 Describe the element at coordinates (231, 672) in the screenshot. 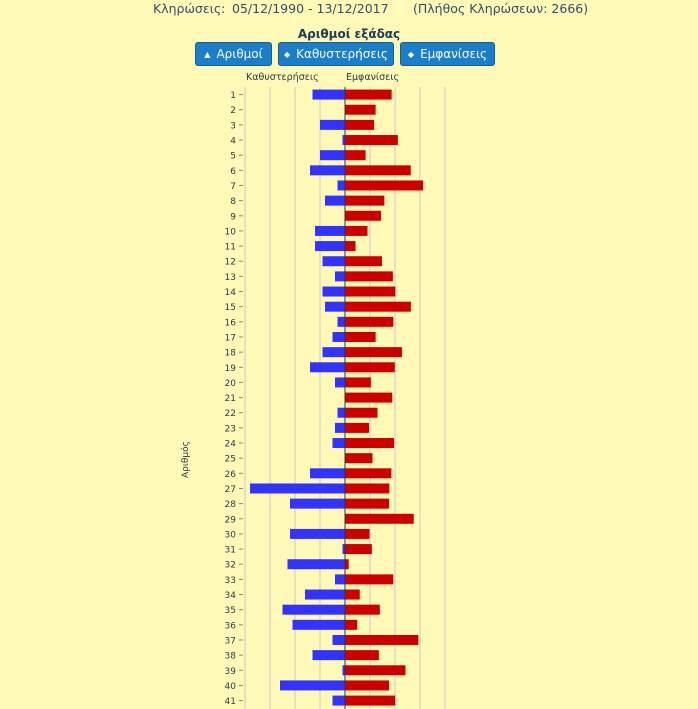

I see `category-label: 39` at that location.